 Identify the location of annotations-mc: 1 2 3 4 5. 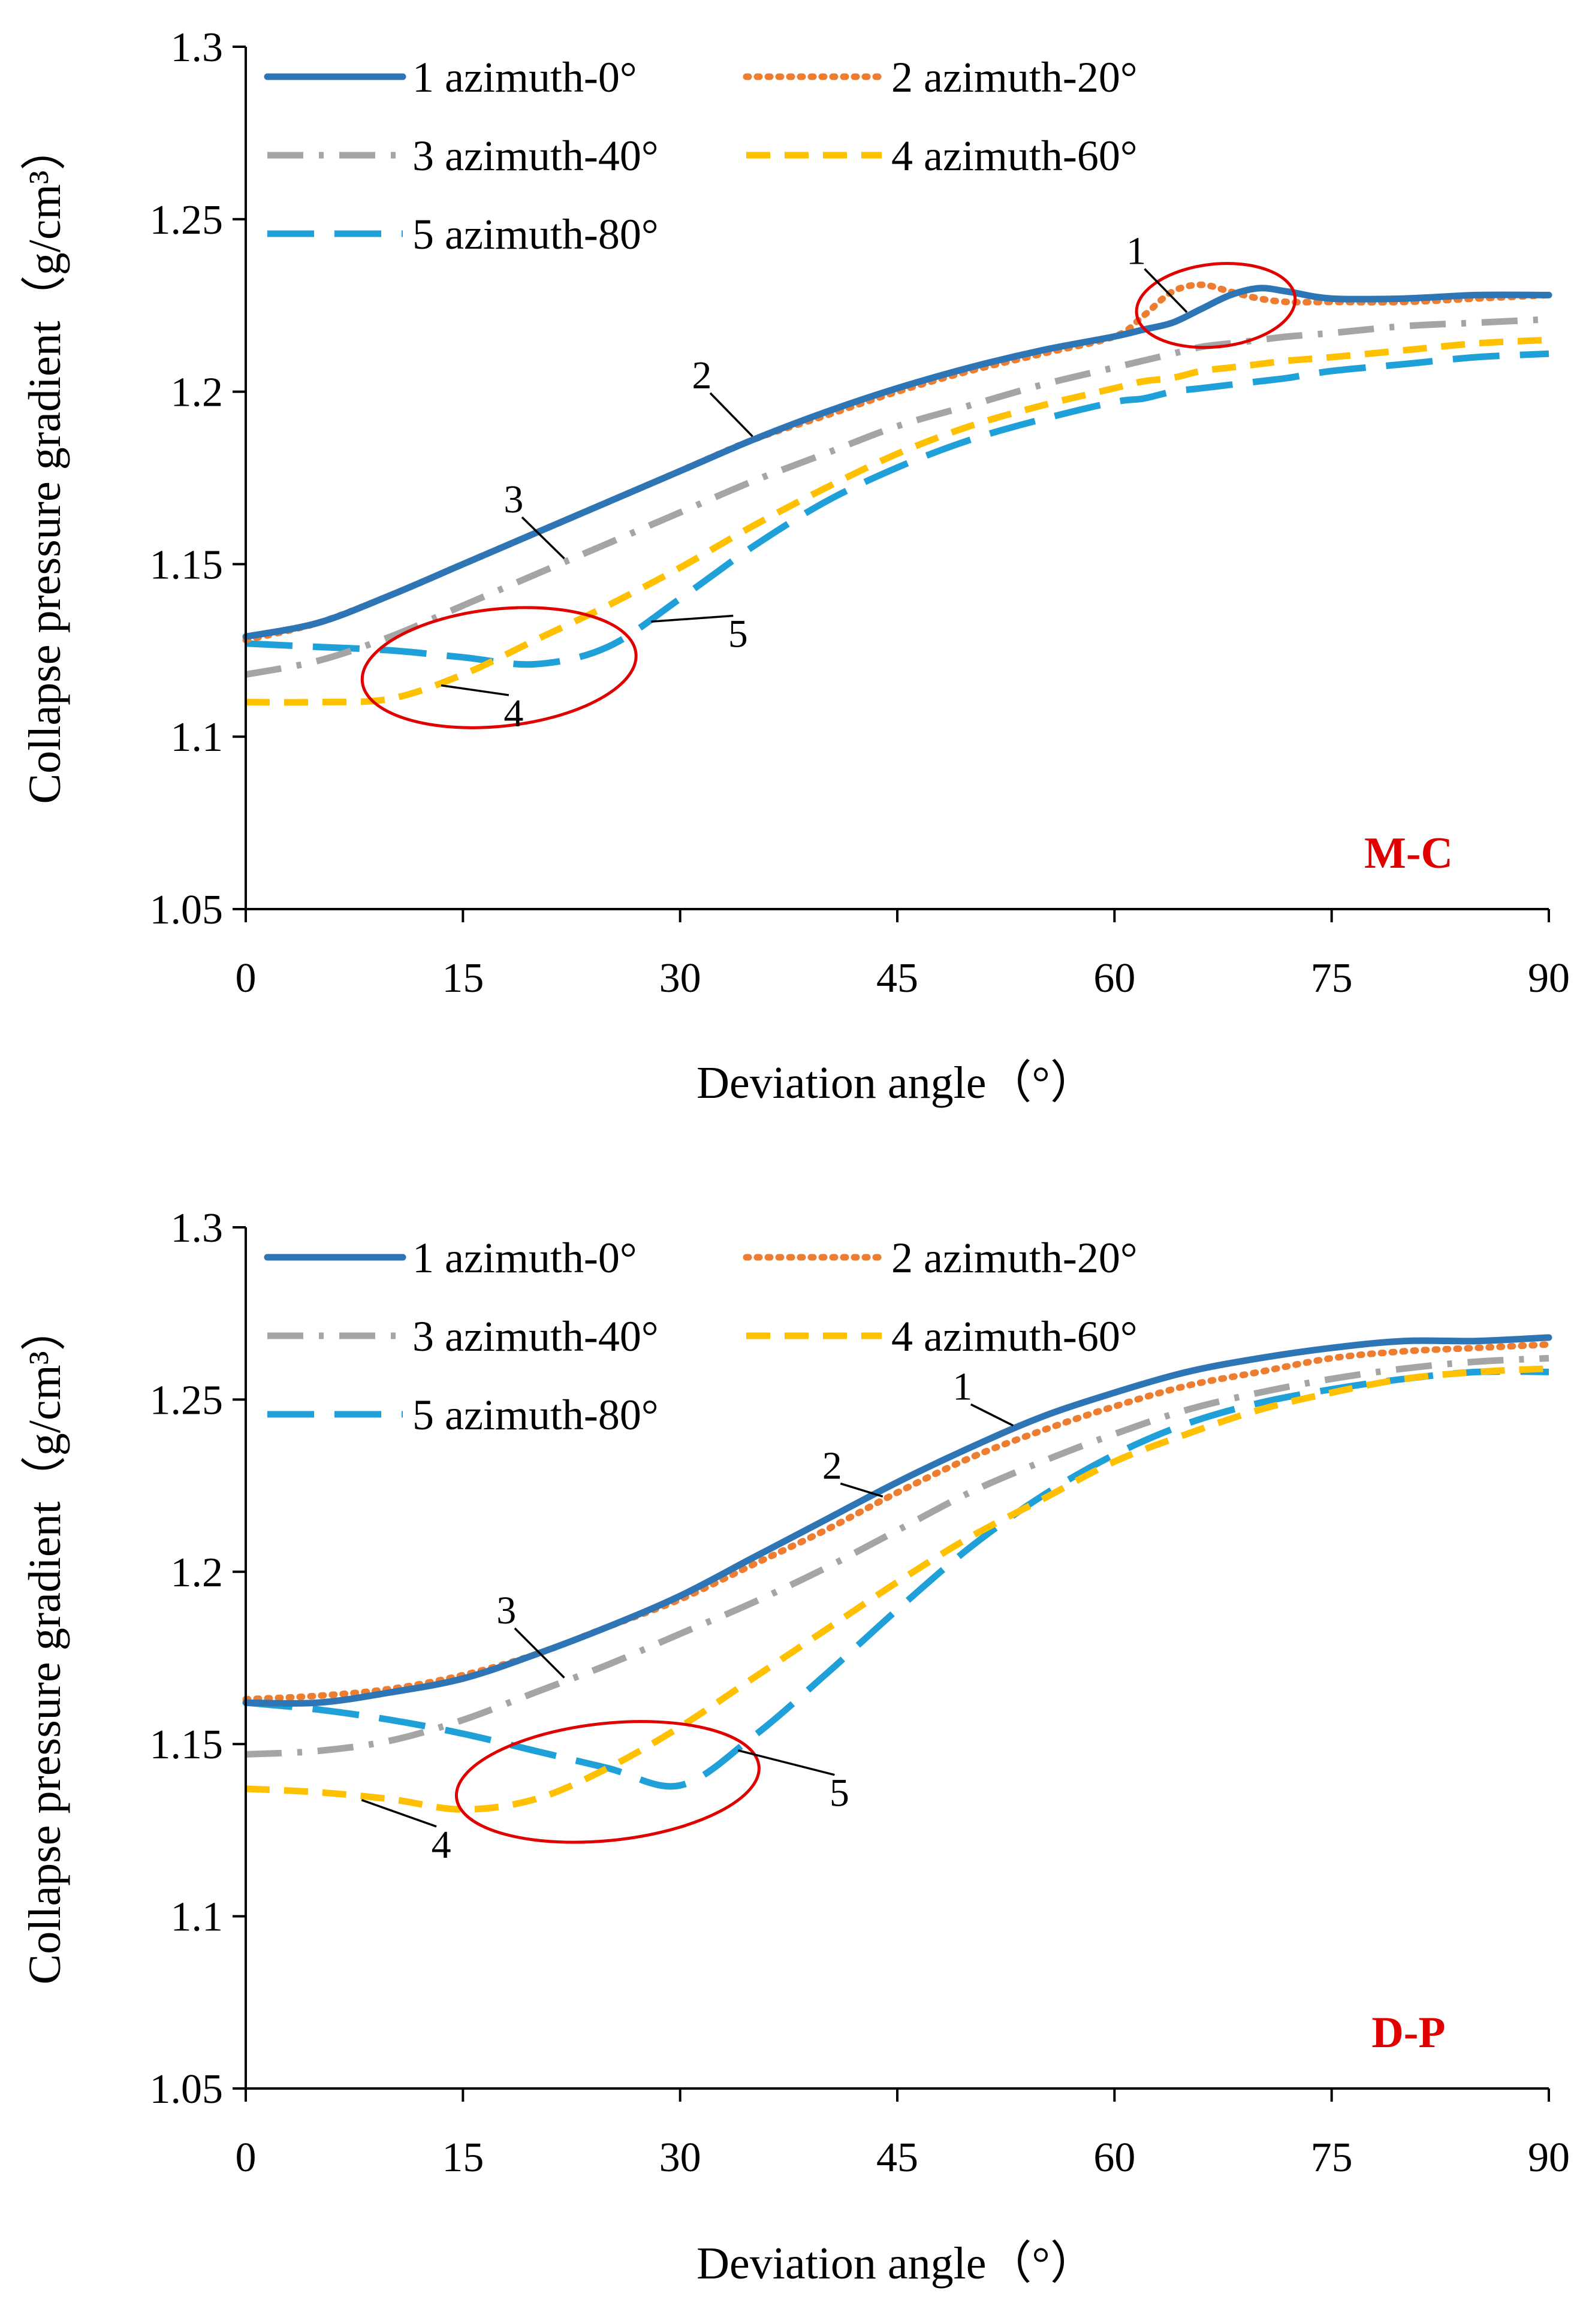
(814, 482).